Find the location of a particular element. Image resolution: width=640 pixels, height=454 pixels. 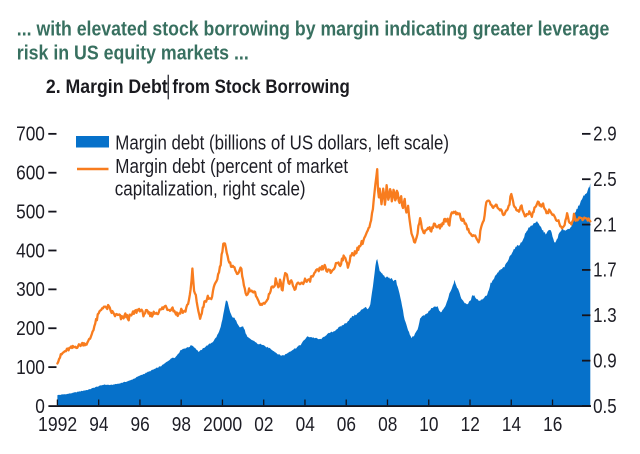

svg-text: 14 is located at coordinates (511, 424).